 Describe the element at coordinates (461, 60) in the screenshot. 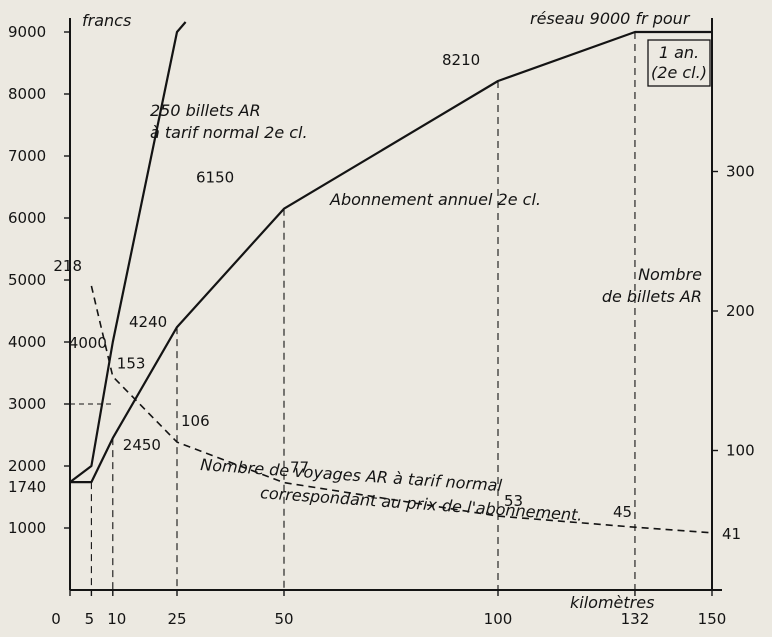

I see `data-label: 8210` at that location.